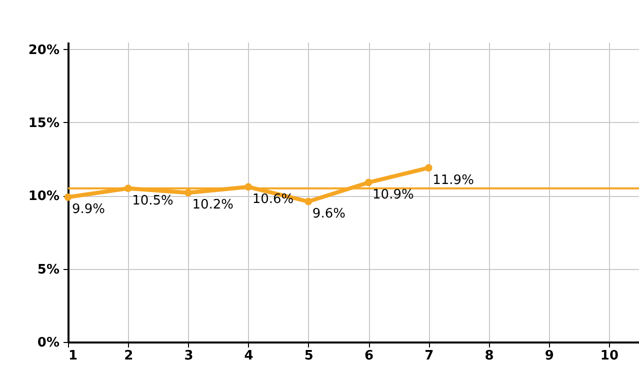  What do you see at coordinates (273, 199) in the screenshot?
I see `data-label: 10.6%` at bounding box center [273, 199].